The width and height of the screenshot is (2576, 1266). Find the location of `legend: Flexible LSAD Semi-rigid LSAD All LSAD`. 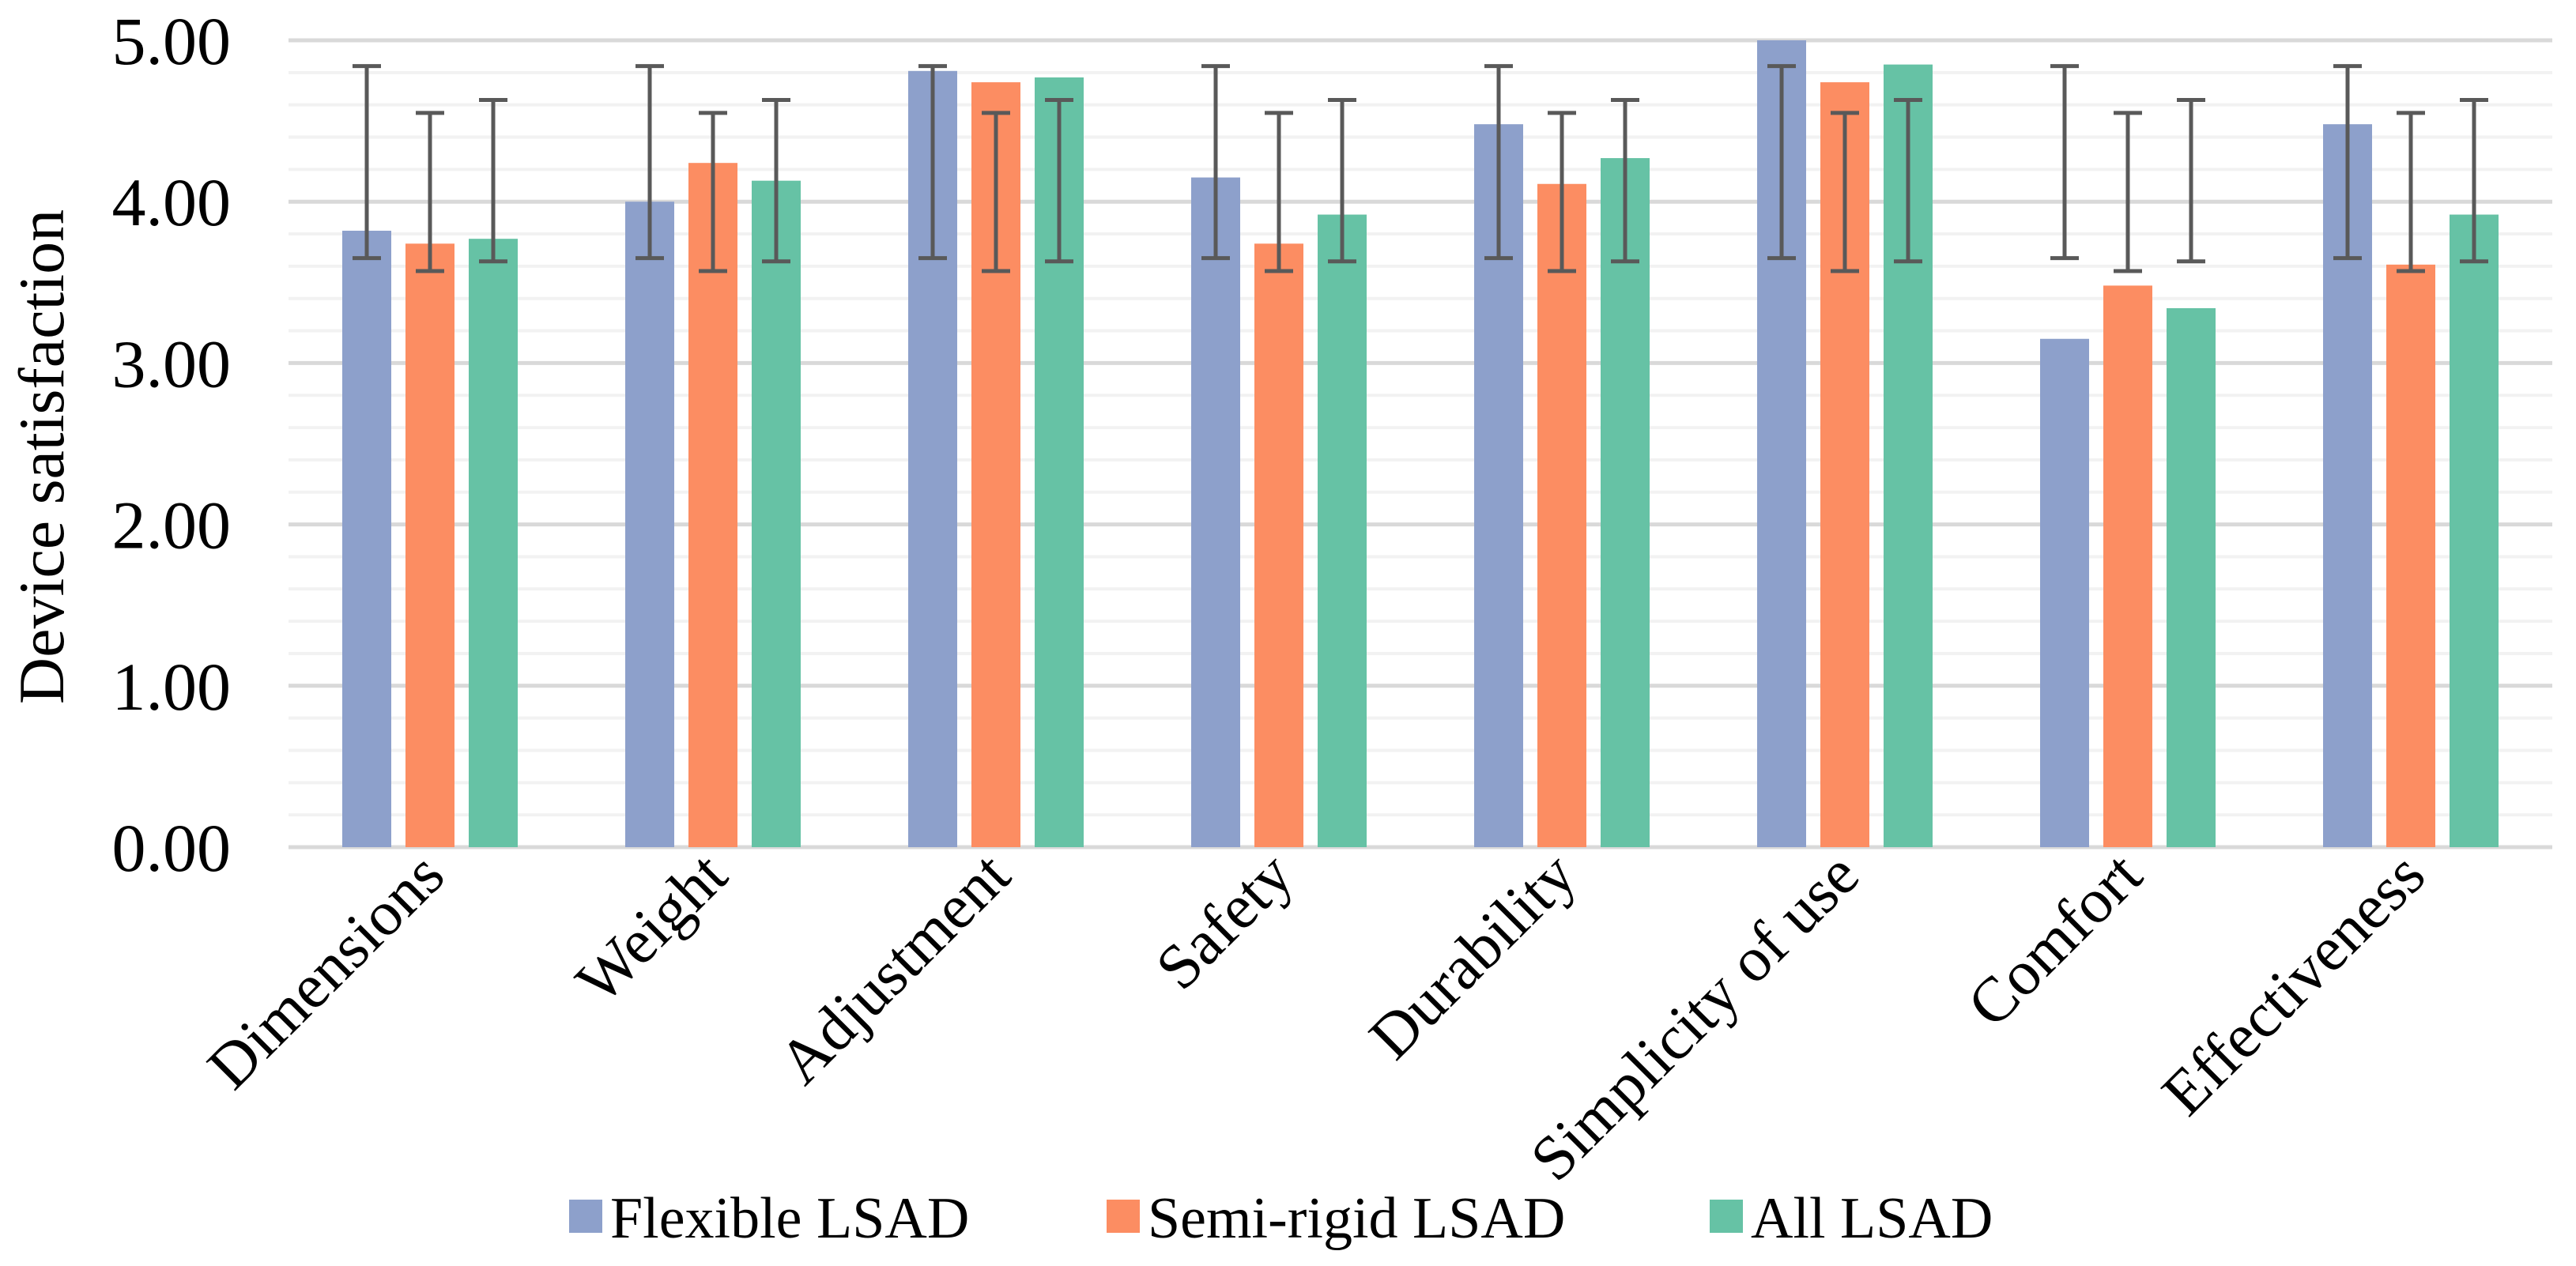

legend: Flexible LSAD Semi-rigid LSAD All LSAD is located at coordinates (1281, 1218).